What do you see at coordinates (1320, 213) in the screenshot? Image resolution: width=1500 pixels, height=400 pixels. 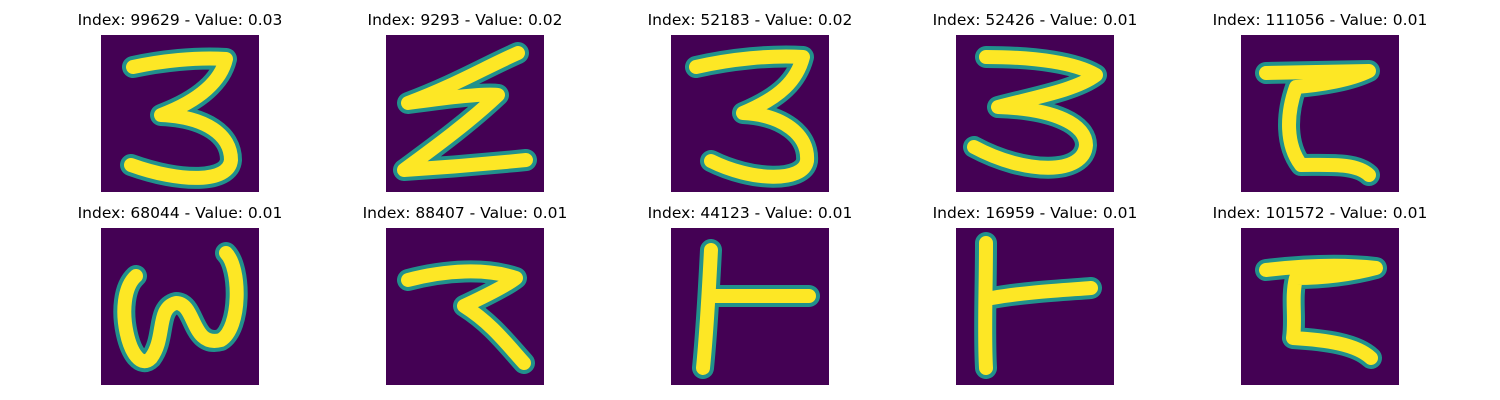 I see `panel-title: Index: 101572 - Value: 0.01` at bounding box center [1320, 213].